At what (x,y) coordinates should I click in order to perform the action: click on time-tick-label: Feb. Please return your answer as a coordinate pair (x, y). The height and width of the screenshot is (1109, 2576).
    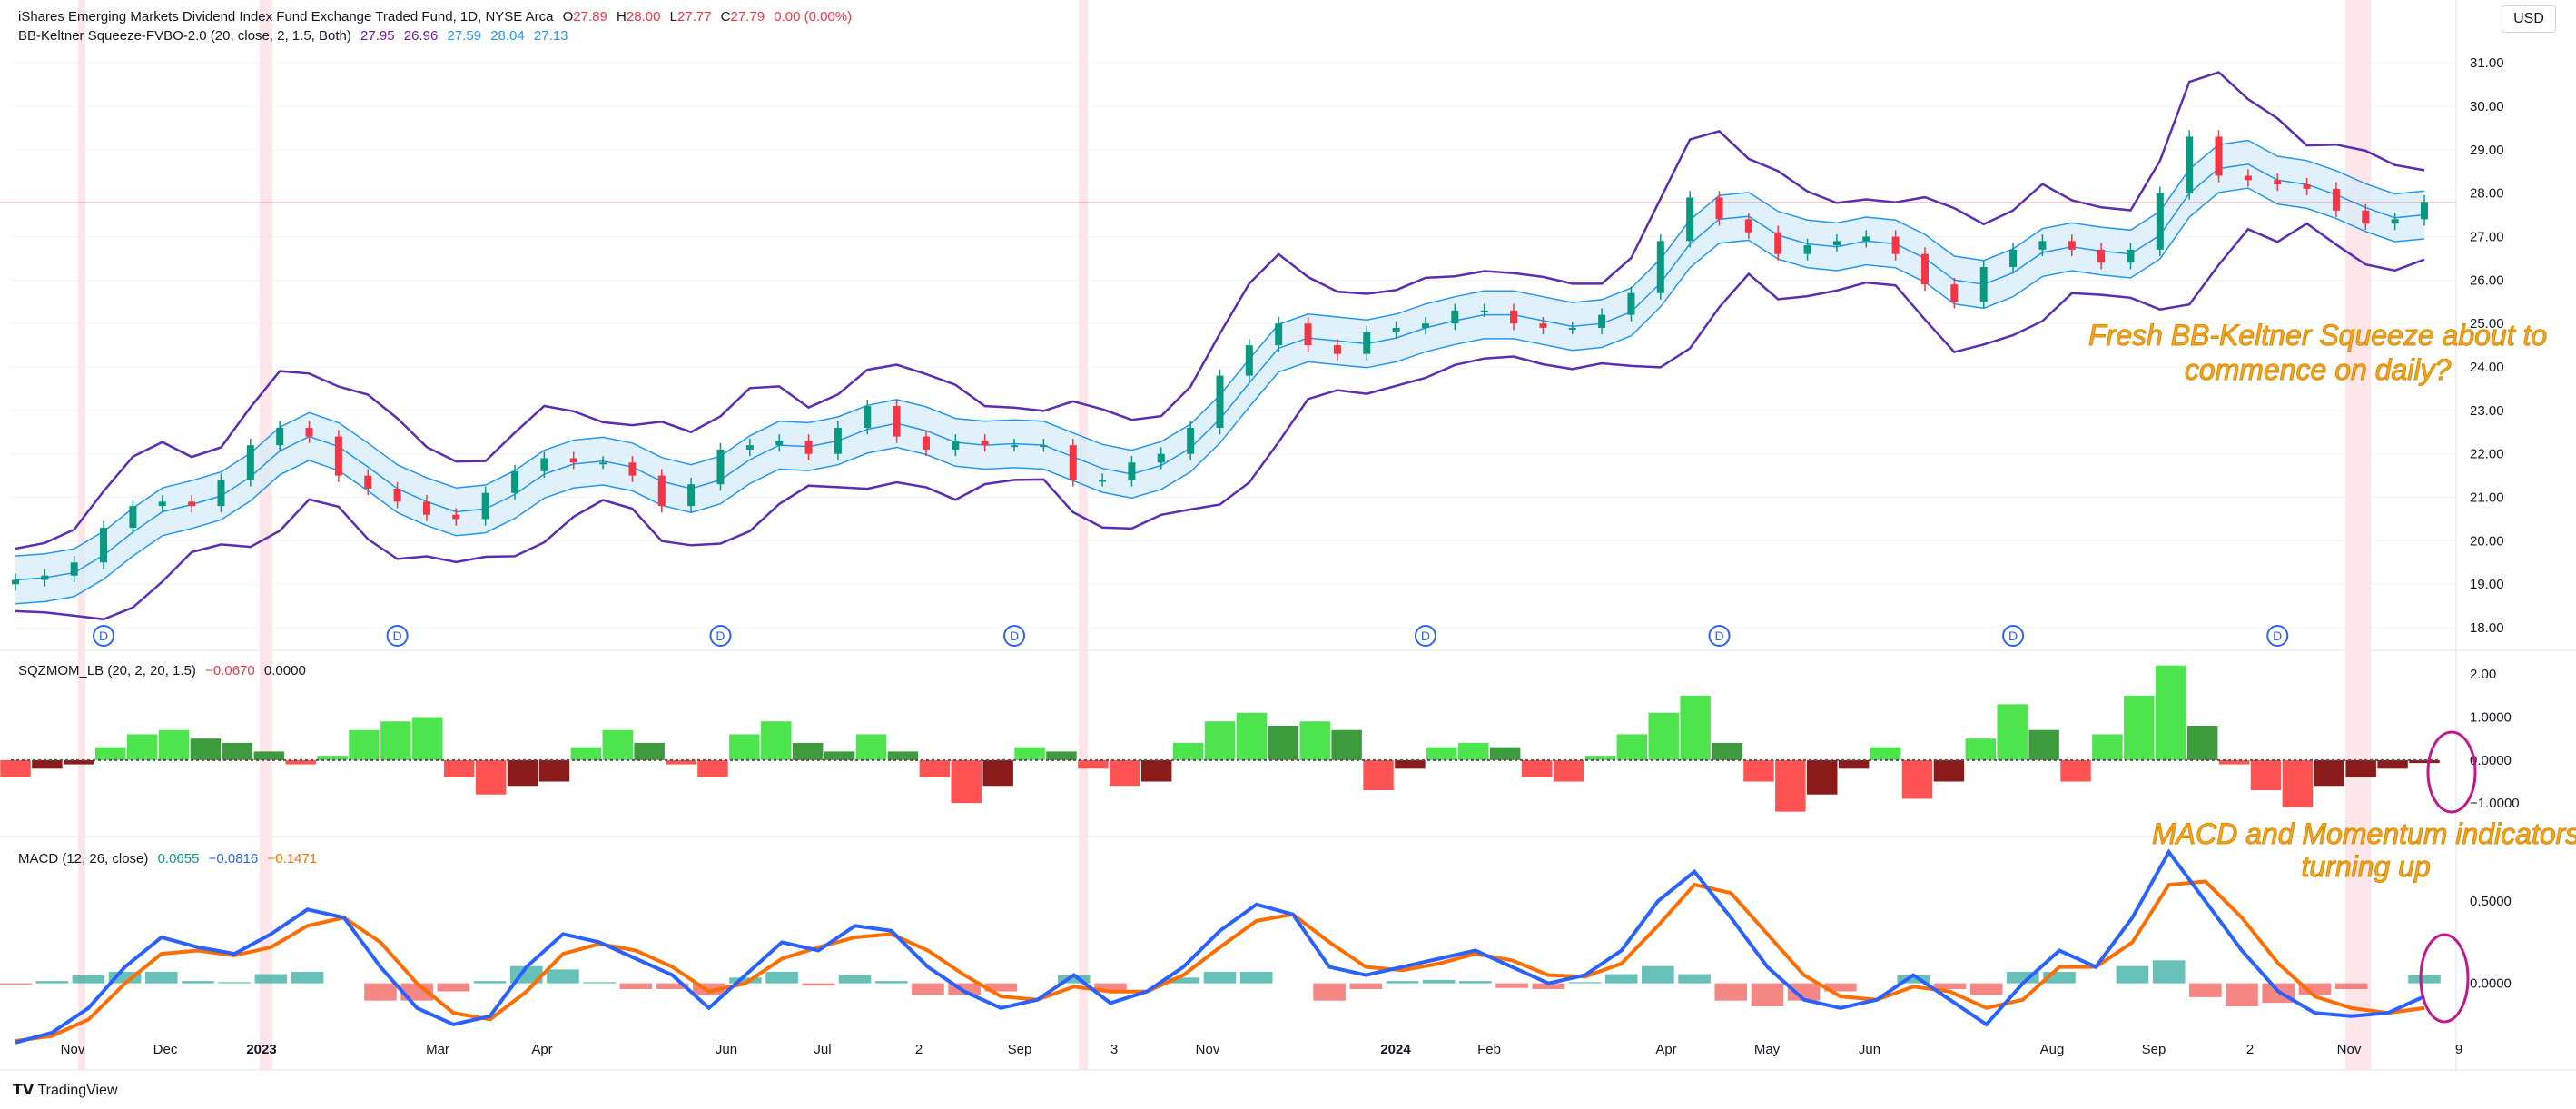
    Looking at the image, I should click on (1489, 1050).